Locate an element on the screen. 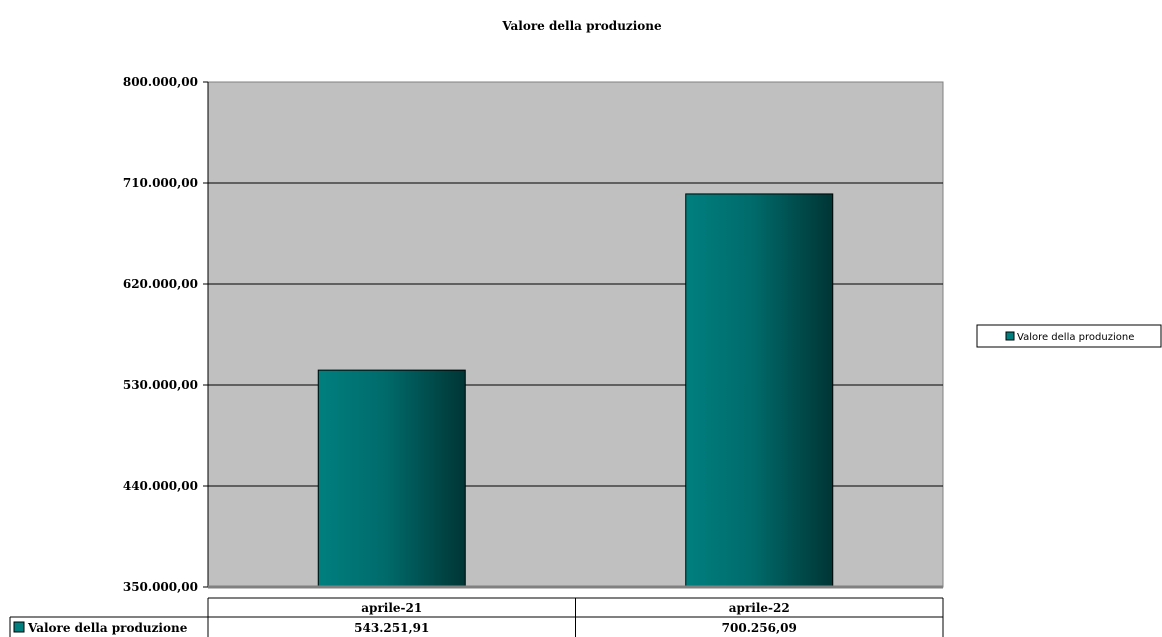 This screenshot has height=637, width=1162. x-category-label: aprile-22 is located at coordinates (759, 608).